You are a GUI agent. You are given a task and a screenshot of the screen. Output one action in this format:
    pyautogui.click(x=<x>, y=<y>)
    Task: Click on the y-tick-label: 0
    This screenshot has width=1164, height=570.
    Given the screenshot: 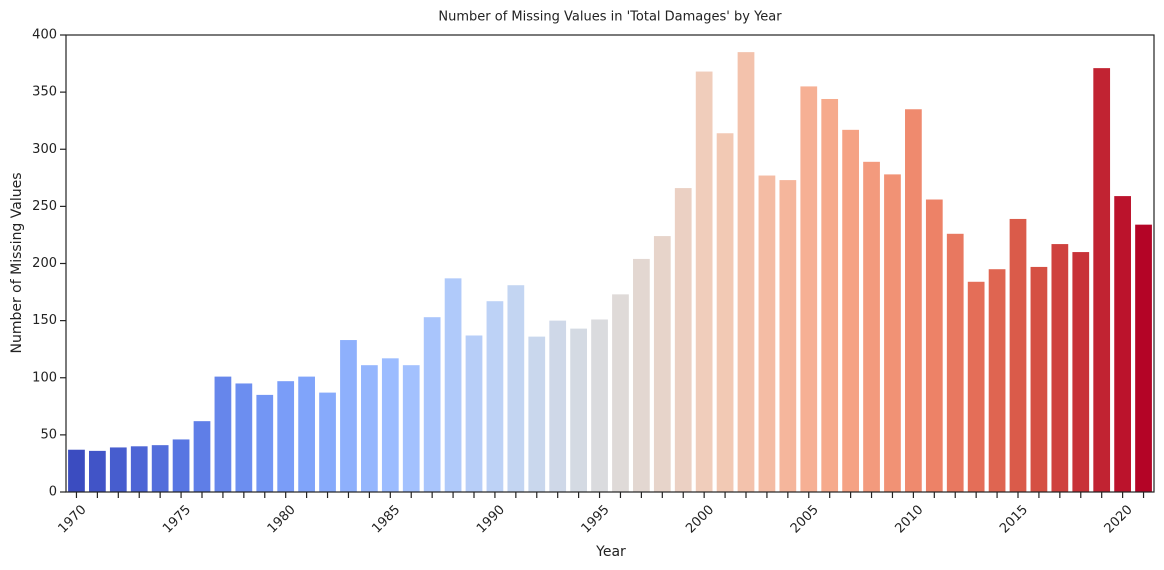 What is the action you would take?
    pyautogui.click(x=53, y=492)
    